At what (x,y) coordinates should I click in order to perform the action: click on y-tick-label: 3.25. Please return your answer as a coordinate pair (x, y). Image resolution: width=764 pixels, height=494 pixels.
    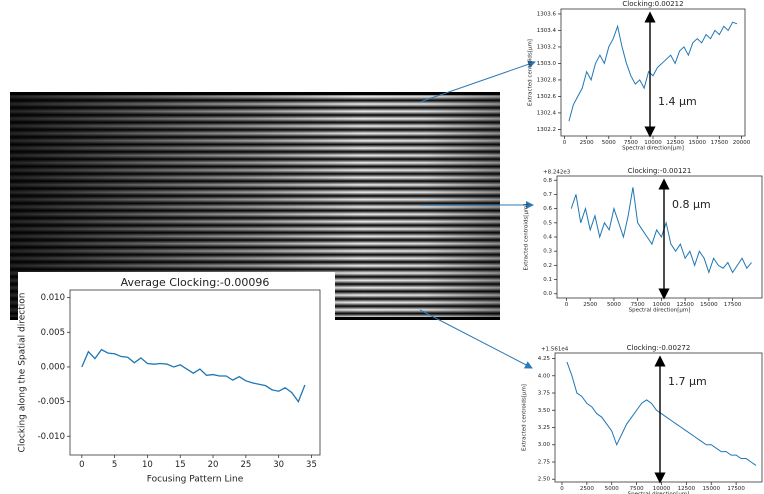
    Looking at the image, I should click on (544, 428).